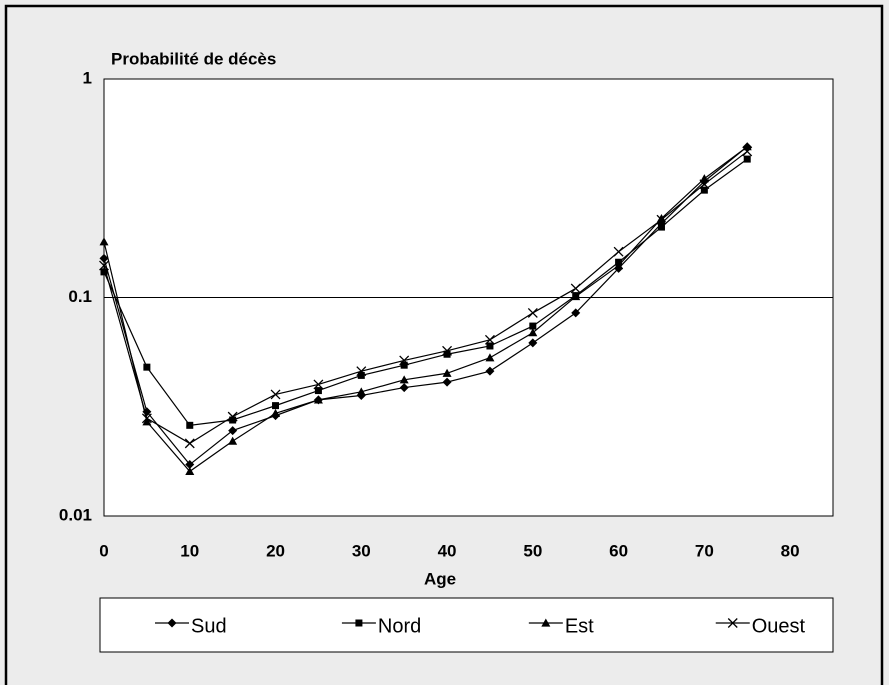 The width and height of the screenshot is (889, 685). What do you see at coordinates (87, 77) in the screenshot?
I see `y-tick-label: 1` at bounding box center [87, 77].